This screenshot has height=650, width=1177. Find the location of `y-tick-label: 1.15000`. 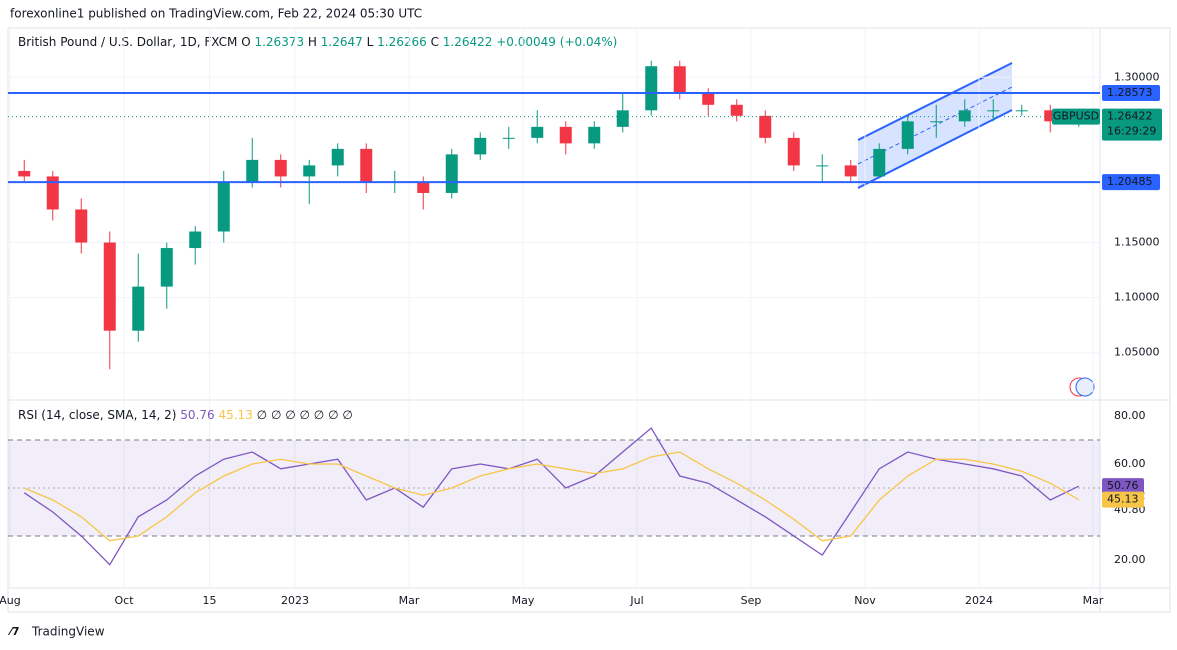

y-tick-label: 1.15000 is located at coordinates (1137, 242).